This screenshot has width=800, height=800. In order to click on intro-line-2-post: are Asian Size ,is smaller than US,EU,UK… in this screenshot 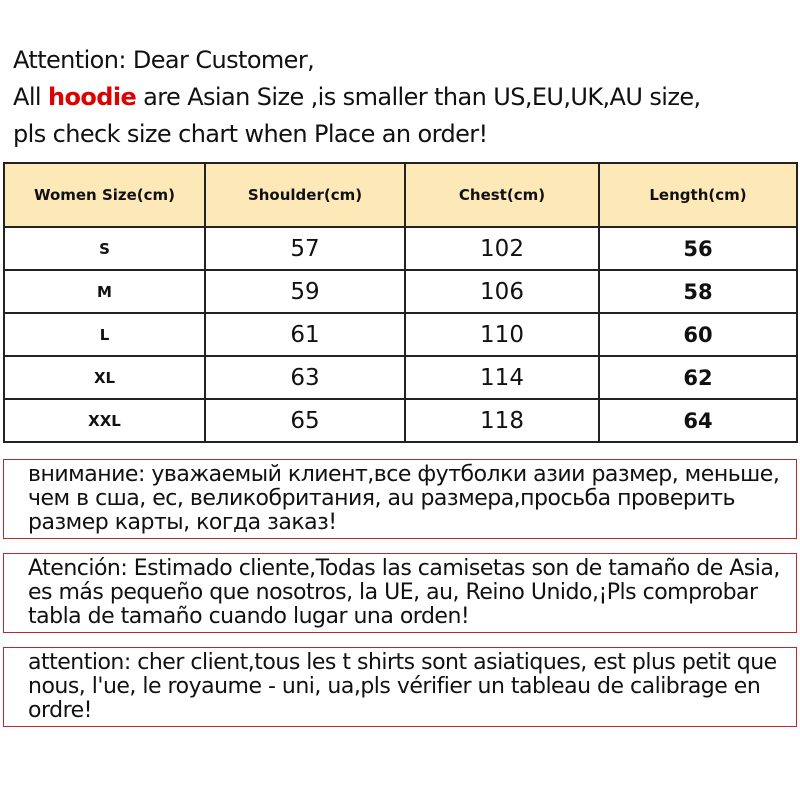, I will do `click(418, 97)`.